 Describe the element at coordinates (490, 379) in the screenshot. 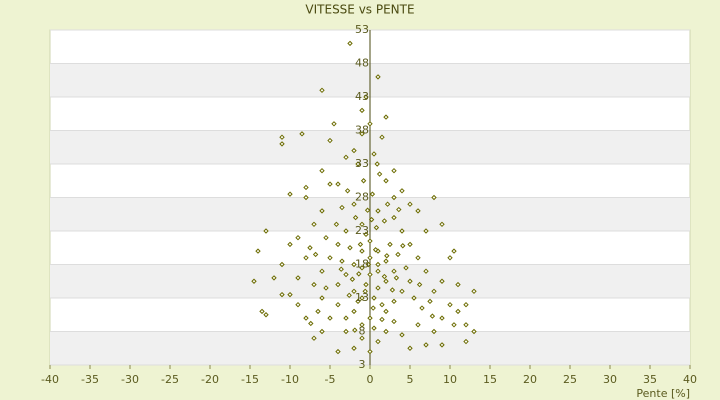

I see `x-tick-label: 15` at that location.